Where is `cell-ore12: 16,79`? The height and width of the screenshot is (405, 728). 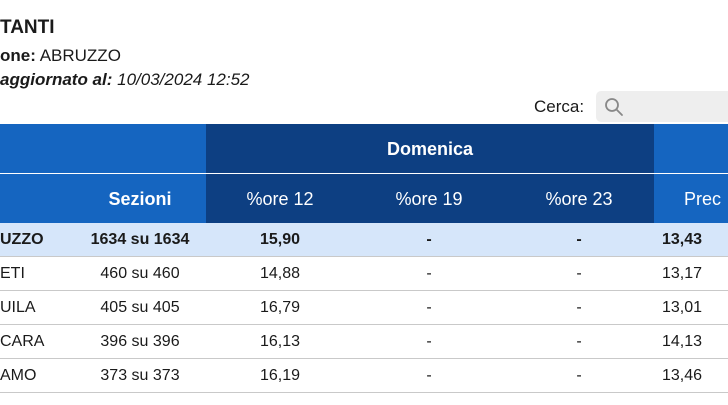
cell-ore12: 16,79 is located at coordinates (280, 307).